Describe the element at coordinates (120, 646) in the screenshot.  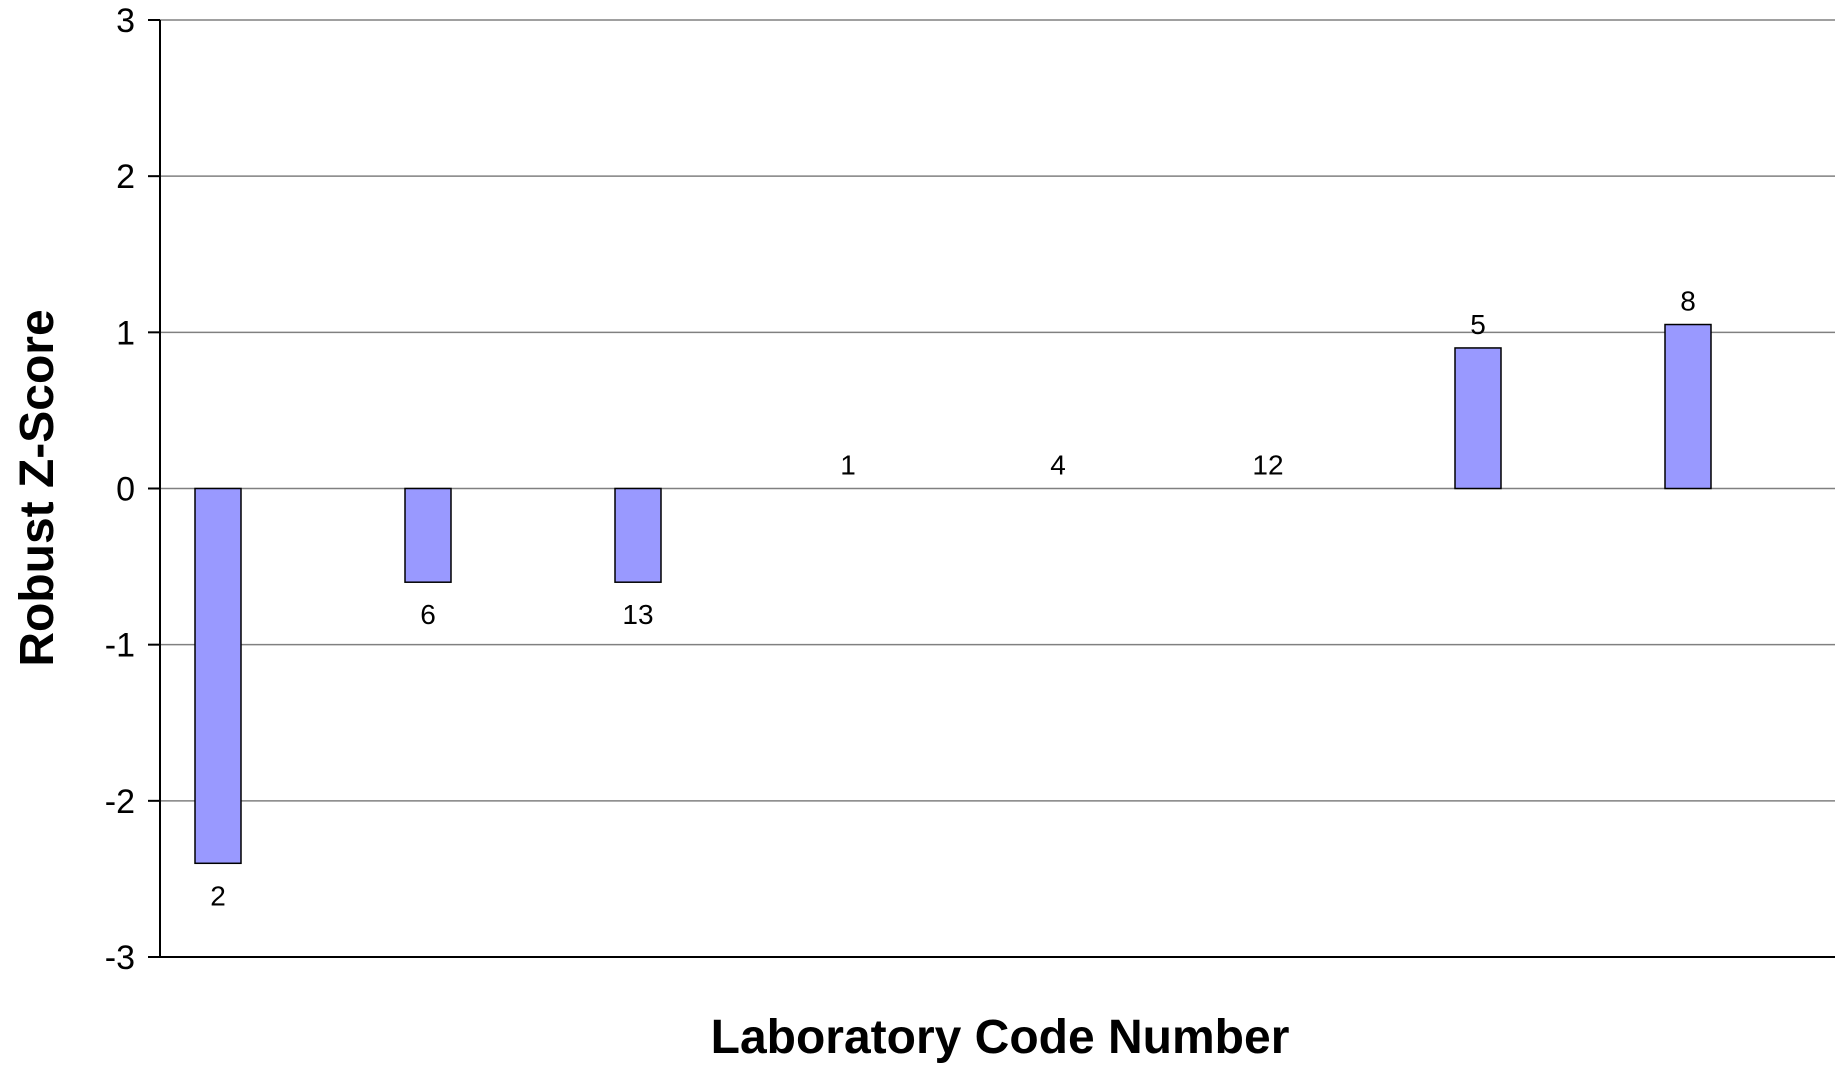
I see `y-tick-label: -1` at that location.